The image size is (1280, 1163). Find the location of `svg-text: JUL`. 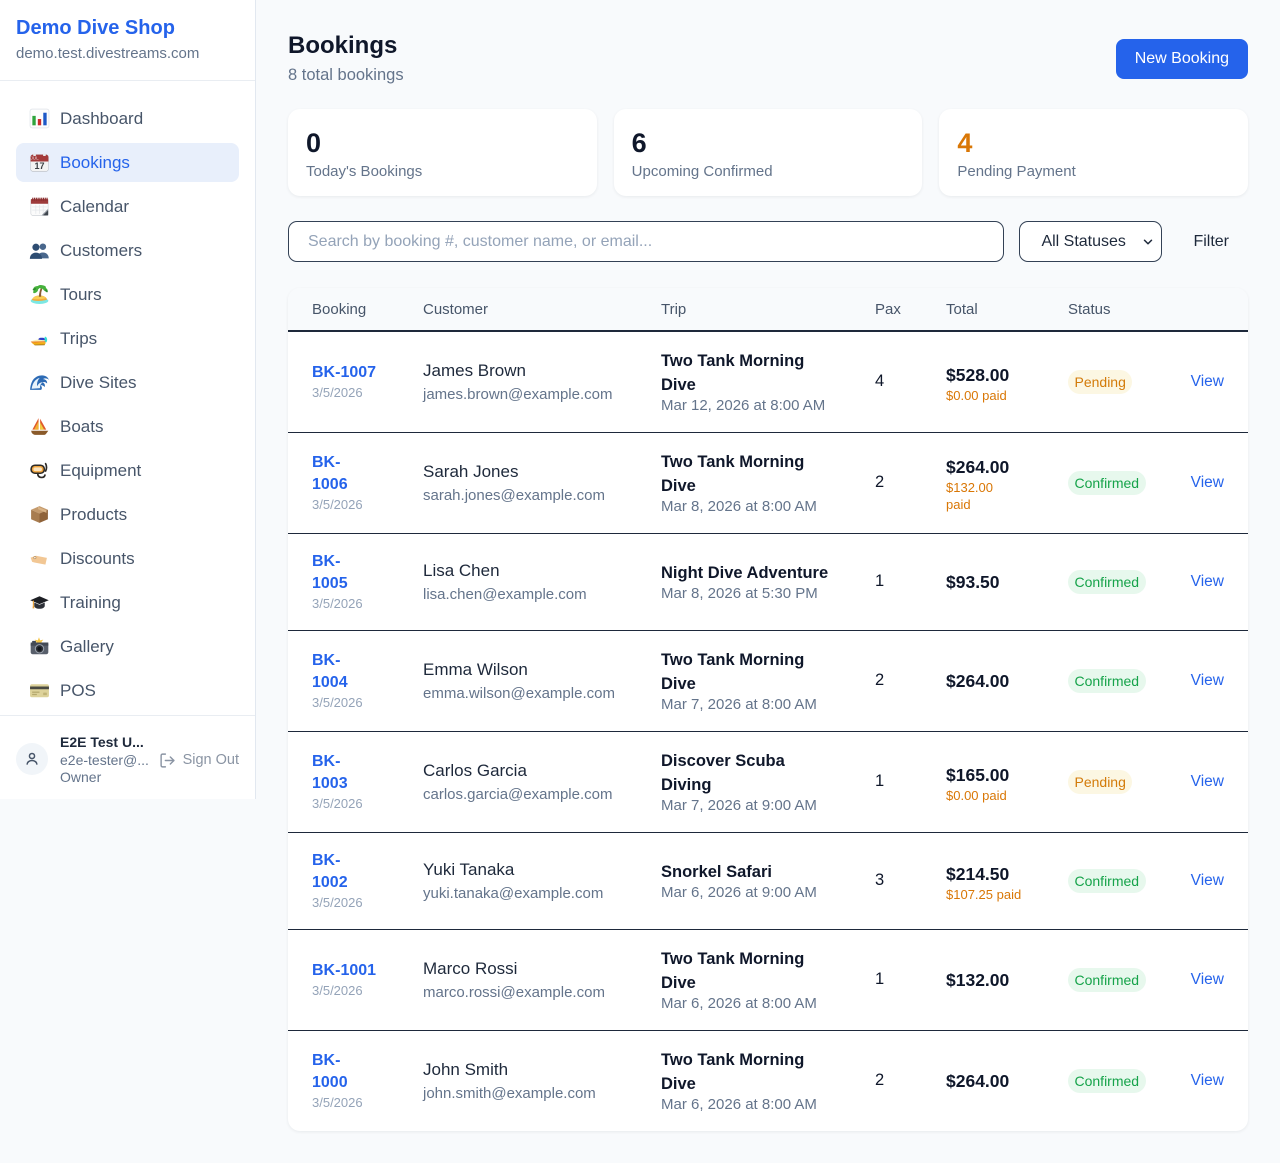

svg-text: JUL is located at coordinates (34, 158).